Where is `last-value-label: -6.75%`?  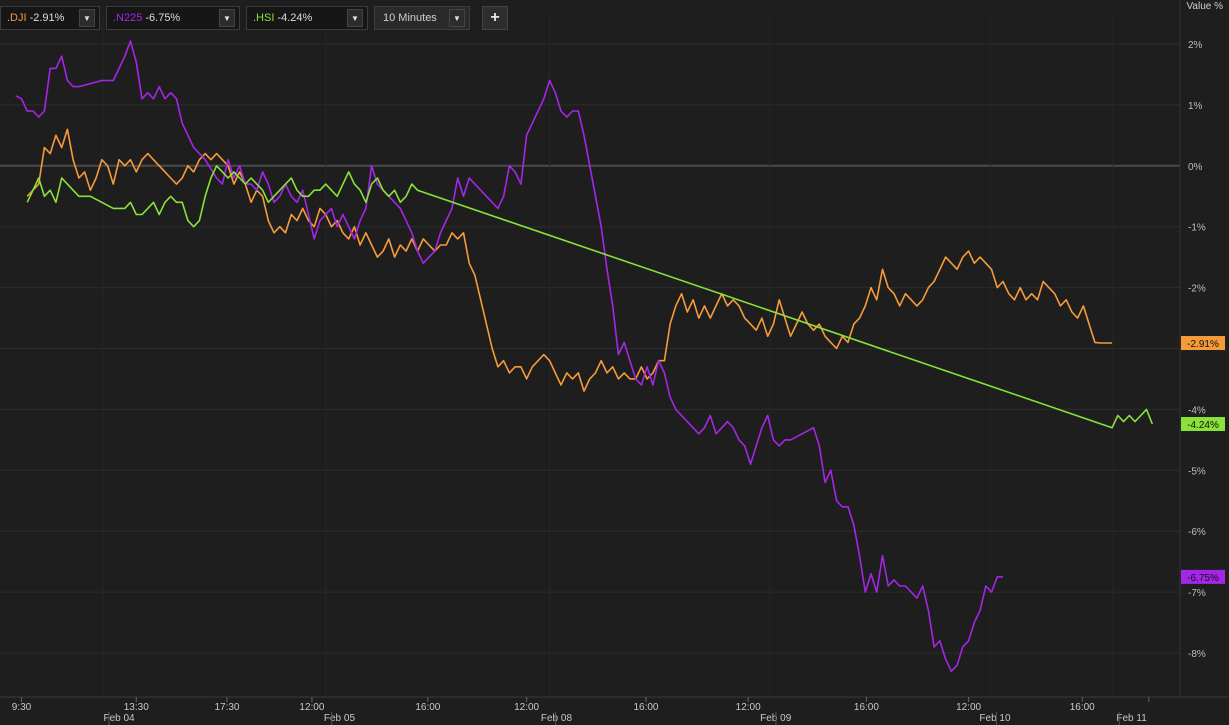 last-value-label: -6.75% is located at coordinates (1203, 578).